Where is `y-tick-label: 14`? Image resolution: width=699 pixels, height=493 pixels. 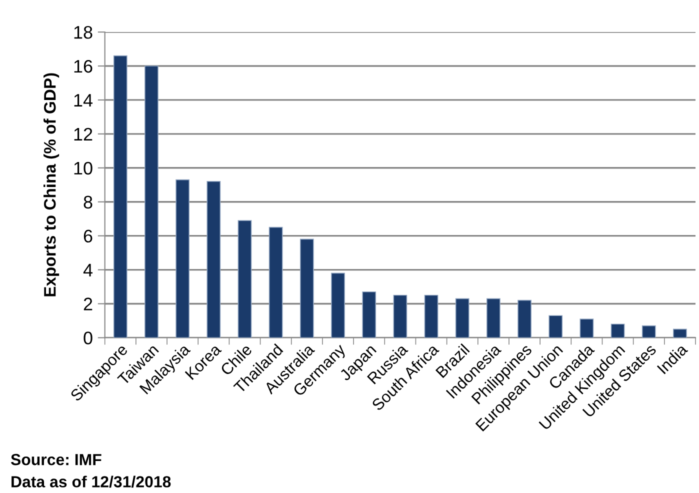
y-tick-label: 14 is located at coordinates (83, 100).